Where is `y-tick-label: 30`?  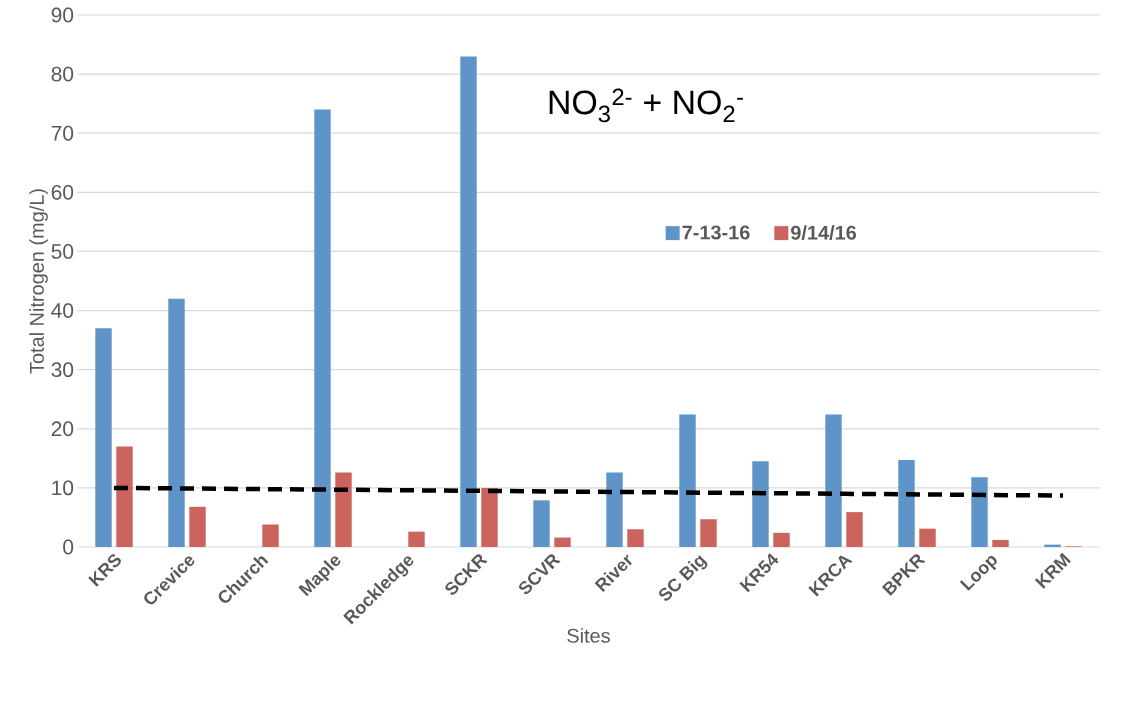 y-tick-label: 30 is located at coordinates (62, 370).